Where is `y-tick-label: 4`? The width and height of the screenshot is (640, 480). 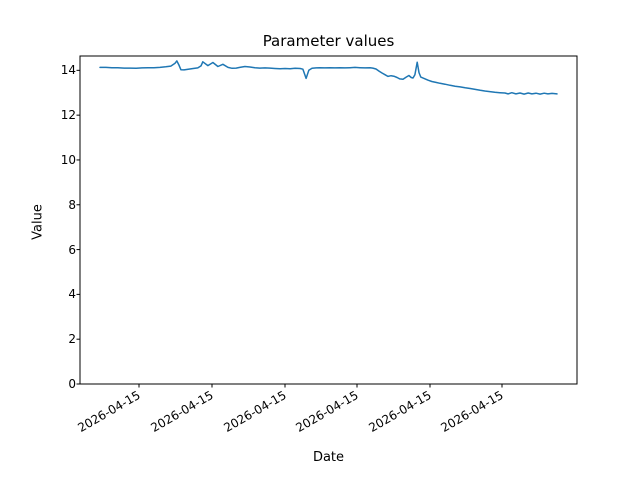 y-tick-label: 4 is located at coordinates (72, 294).